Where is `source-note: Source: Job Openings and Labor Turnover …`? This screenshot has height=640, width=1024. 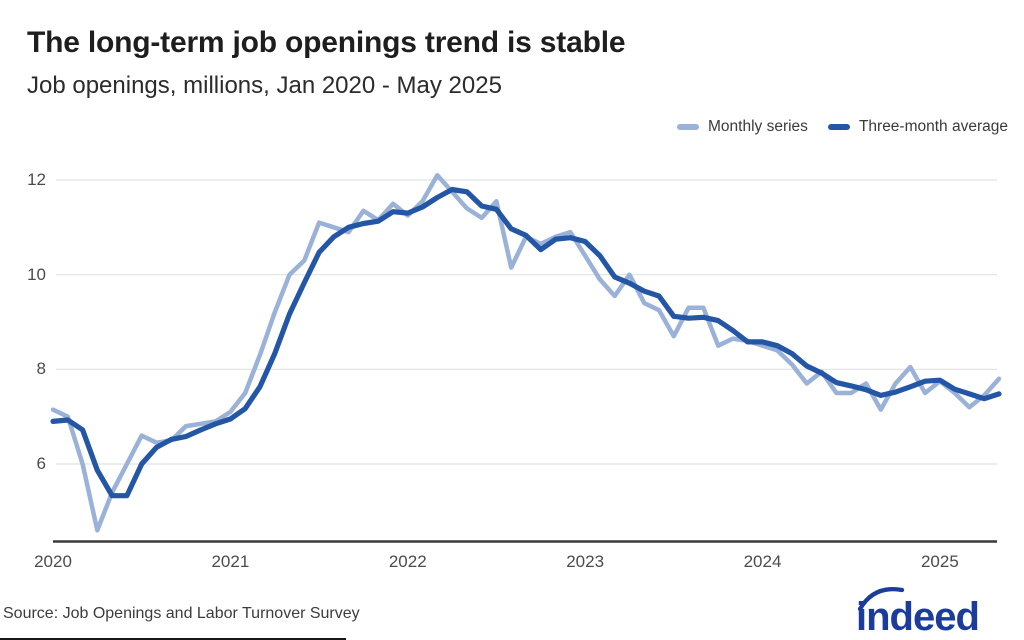
source-note: Source: Job Openings and Labor Turnover … is located at coordinates (181, 613).